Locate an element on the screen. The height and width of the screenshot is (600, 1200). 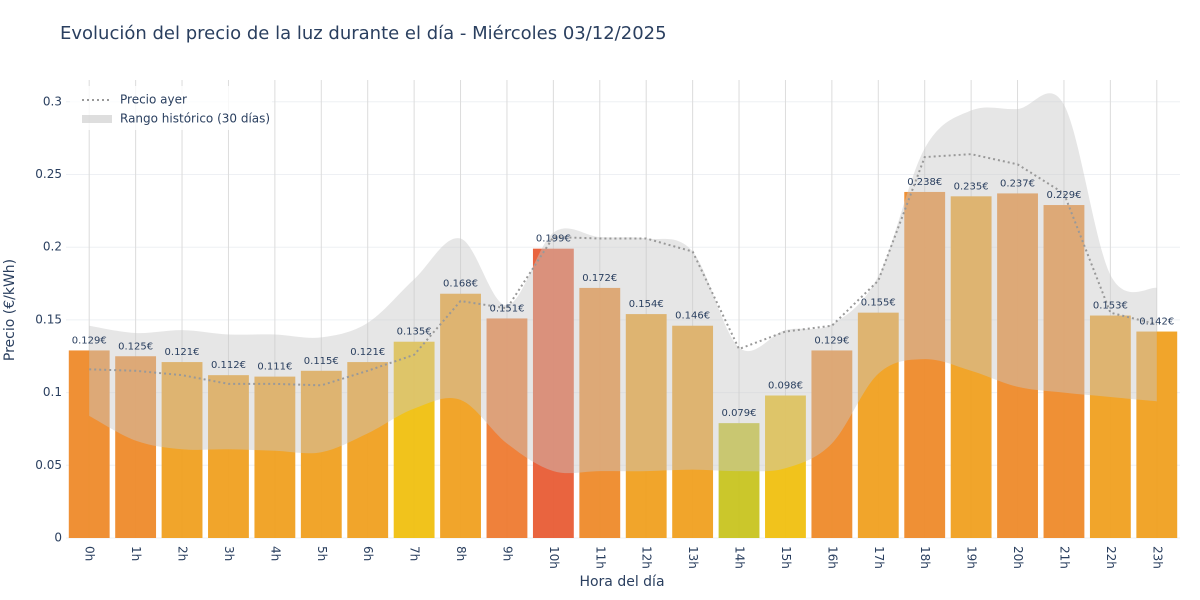
x-tick-label: 10h is located at coordinates (554, 557).